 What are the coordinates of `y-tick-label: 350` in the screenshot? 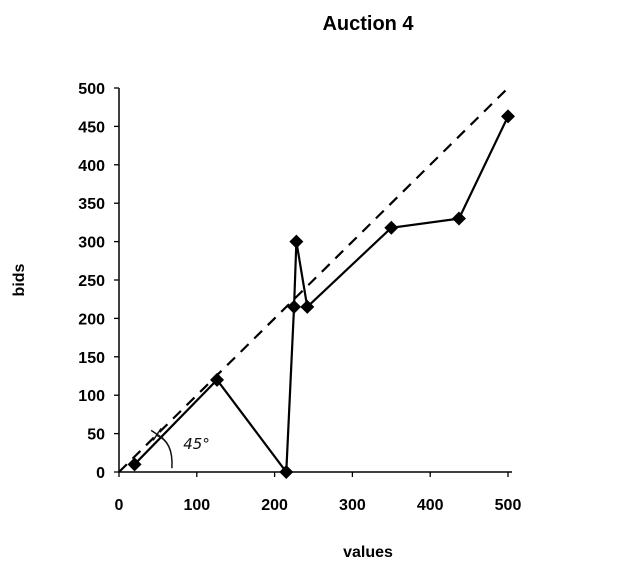 It's located at (91, 204).